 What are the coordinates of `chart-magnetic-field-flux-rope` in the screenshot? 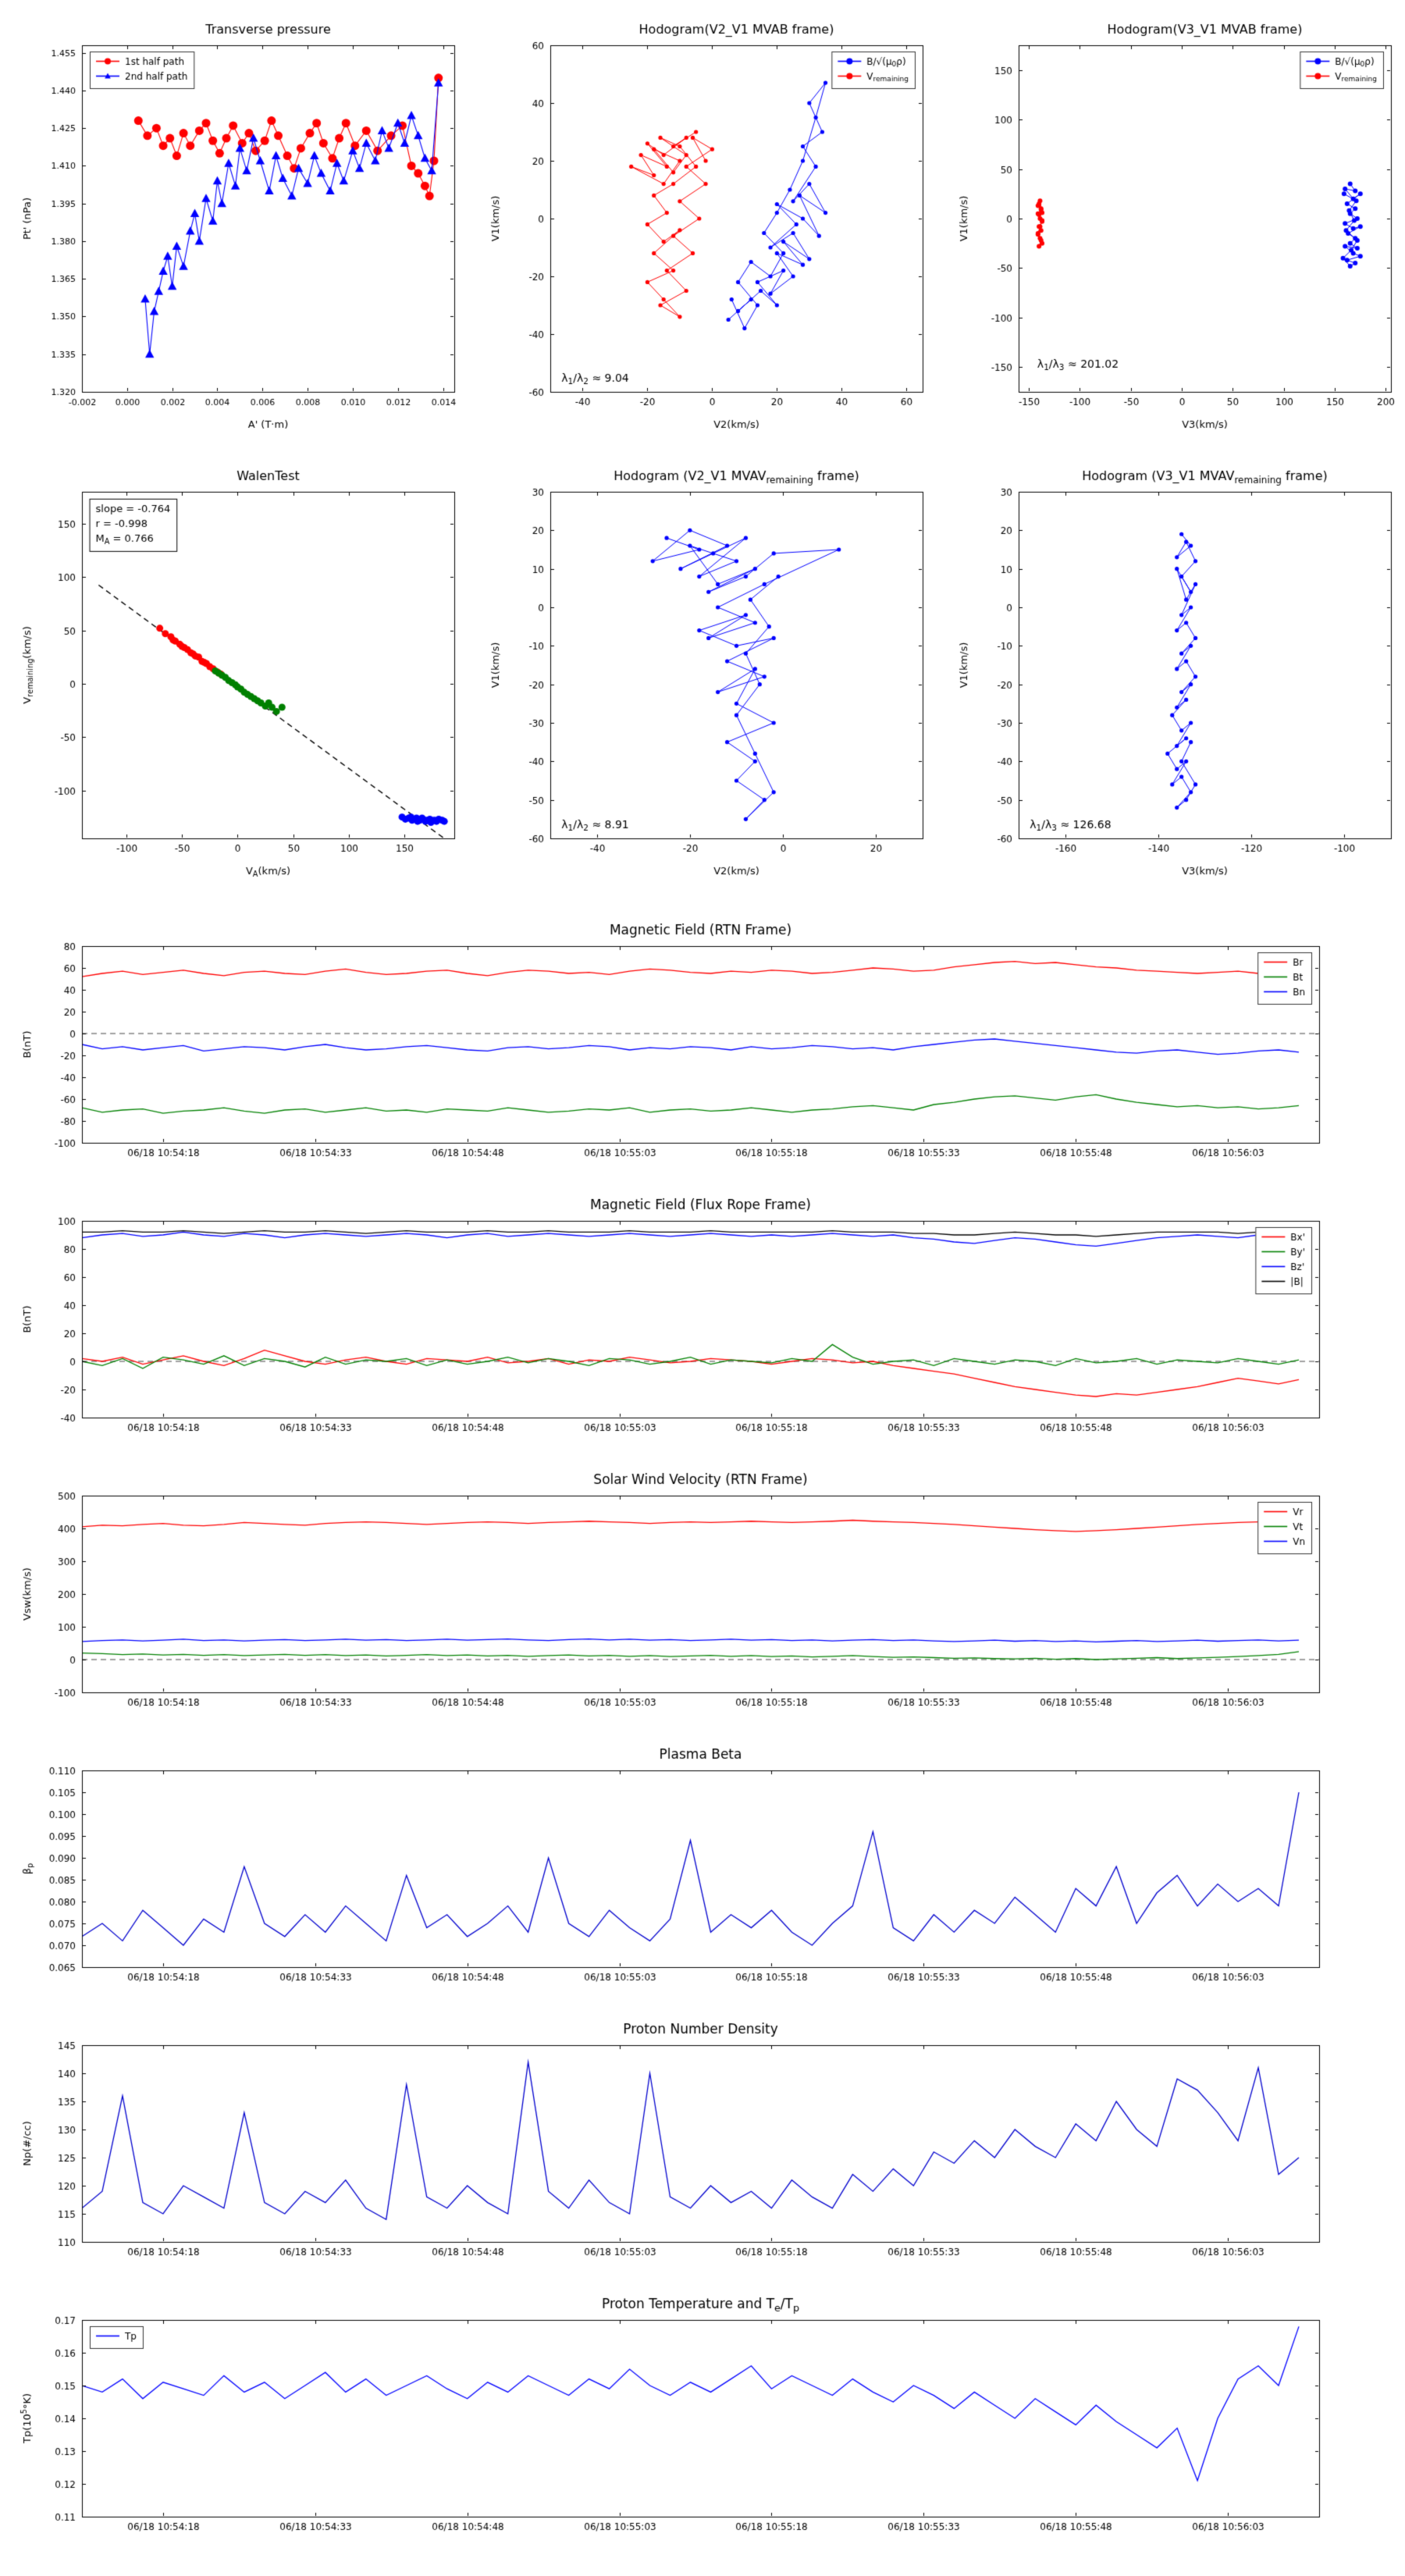 It's located at (703, 1320).